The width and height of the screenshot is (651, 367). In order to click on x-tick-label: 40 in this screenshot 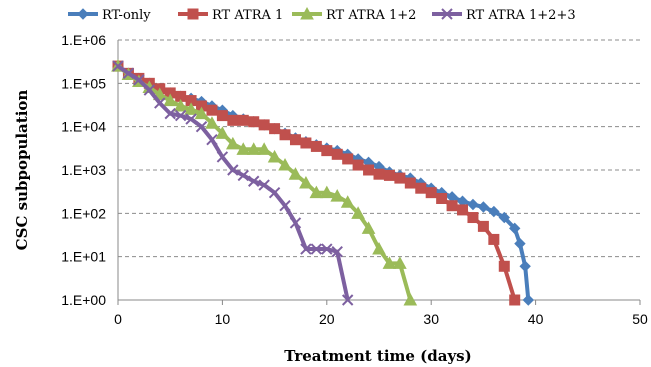, I will do `click(536, 319)`.